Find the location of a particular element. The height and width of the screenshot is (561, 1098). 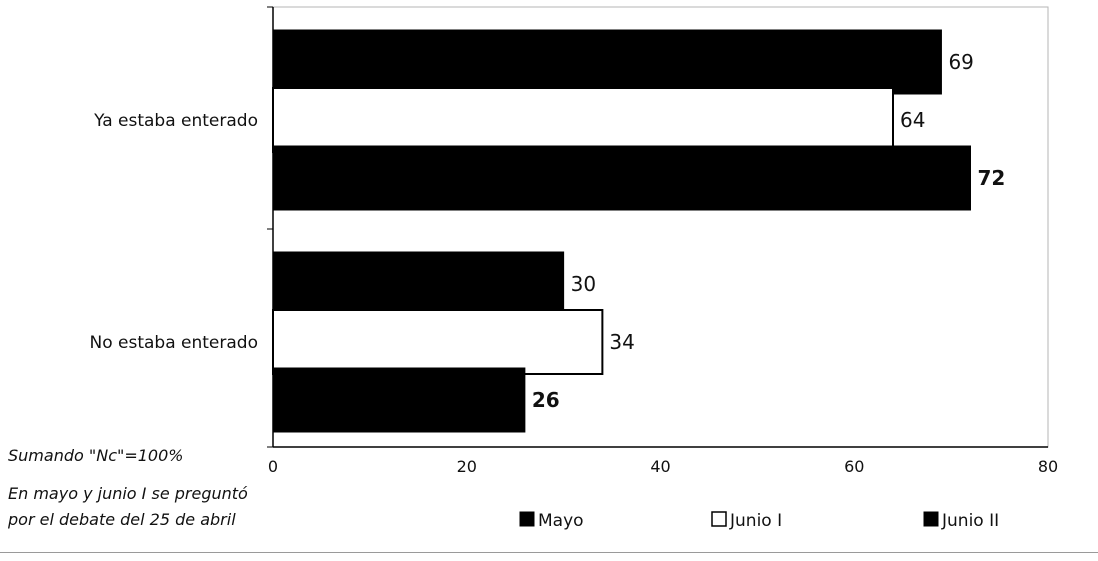

bar-junio-i-no-estaba-enterado is located at coordinates (438, 342).